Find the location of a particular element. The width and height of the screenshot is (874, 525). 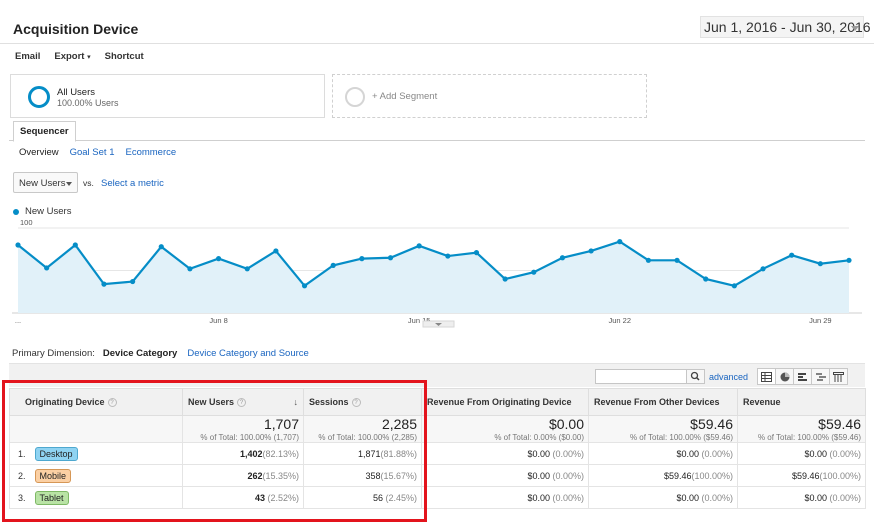

col-header-revenue: Revenue is located at coordinates (801, 402).